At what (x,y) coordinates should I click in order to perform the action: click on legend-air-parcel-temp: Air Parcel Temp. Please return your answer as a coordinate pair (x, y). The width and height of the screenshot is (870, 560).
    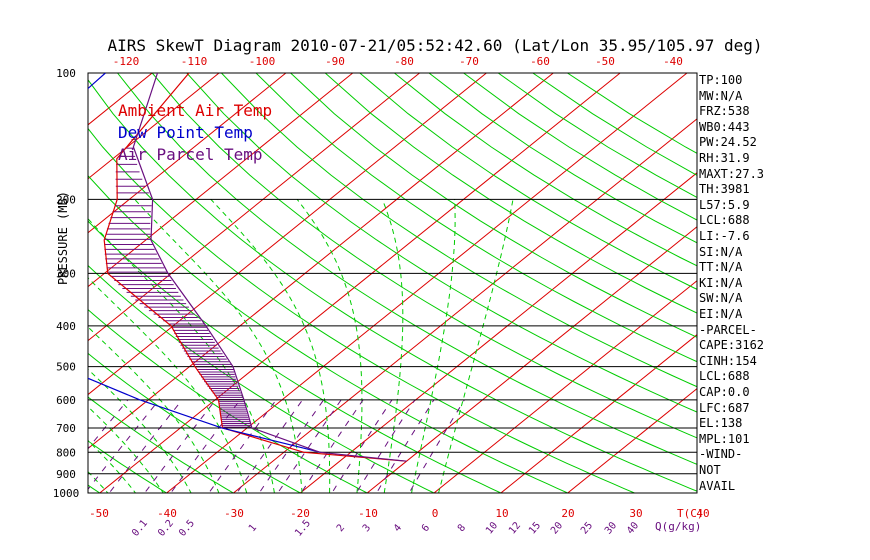
    Looking at the image, I should click on (190, 154).